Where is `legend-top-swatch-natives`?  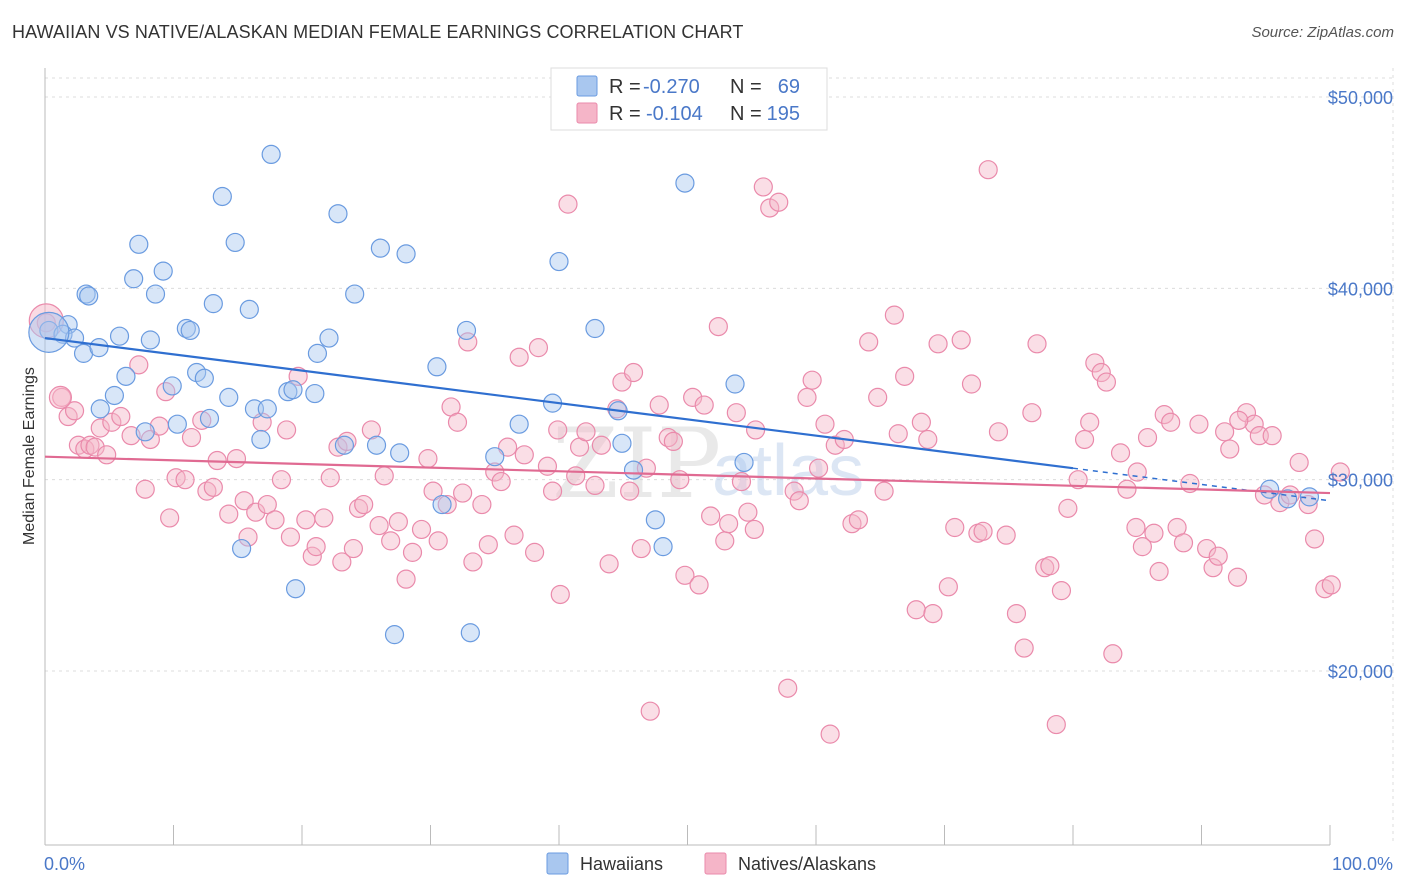
legend-top-swatch-natives is located at coordinates (587, 113).